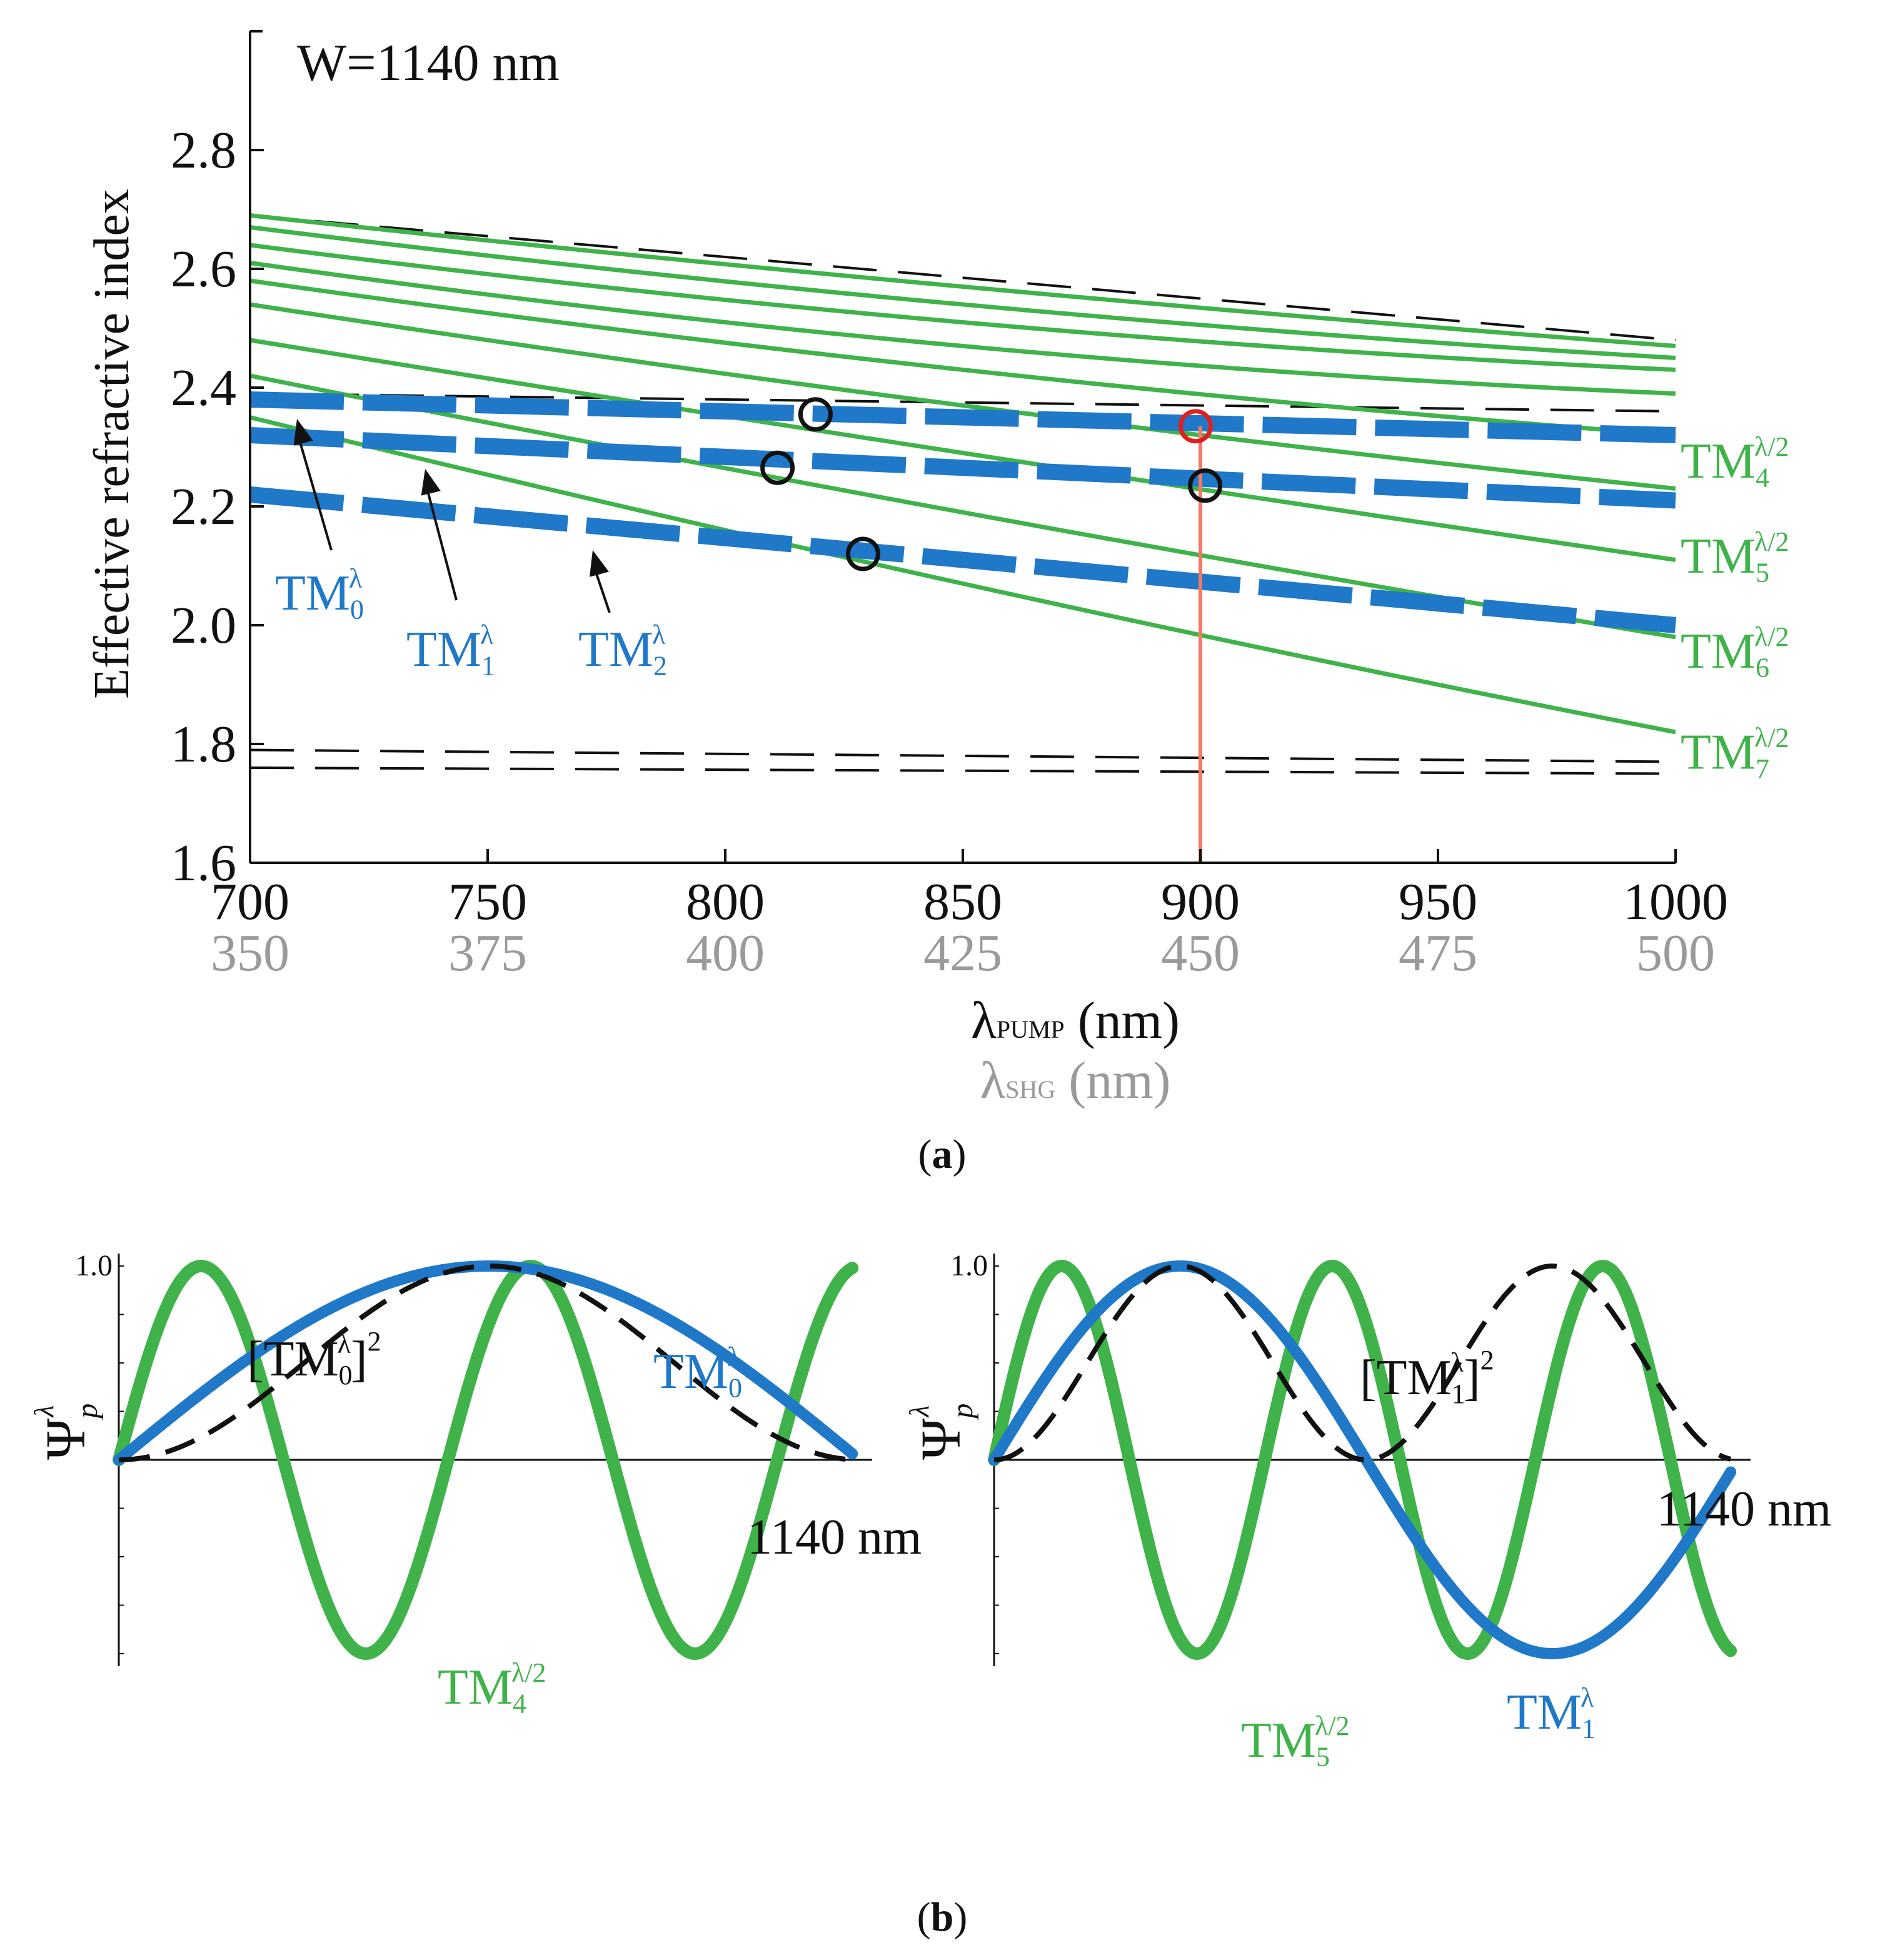 This screenshot has height=1960, width=1885. I want to click on green-mode-label-1-base: TM, so click(1718, 556).